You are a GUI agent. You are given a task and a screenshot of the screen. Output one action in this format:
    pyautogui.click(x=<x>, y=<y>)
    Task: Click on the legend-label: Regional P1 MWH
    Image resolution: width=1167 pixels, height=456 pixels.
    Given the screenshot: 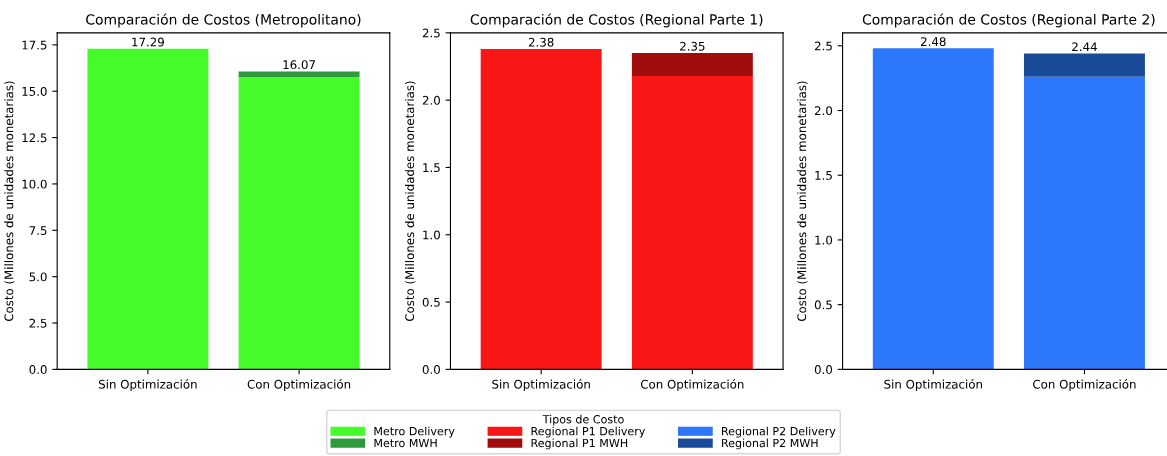 What is the action you would take?
    pyautogui.click(x=579, y=444)
    